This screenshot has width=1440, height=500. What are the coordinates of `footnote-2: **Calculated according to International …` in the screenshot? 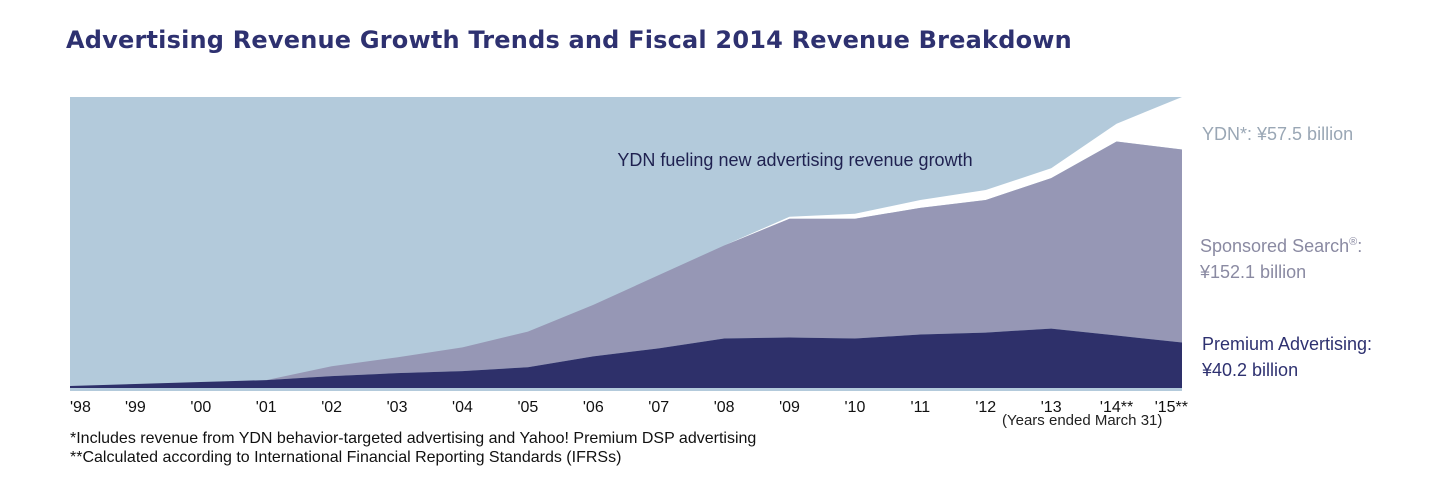 It's located at (346, 457).